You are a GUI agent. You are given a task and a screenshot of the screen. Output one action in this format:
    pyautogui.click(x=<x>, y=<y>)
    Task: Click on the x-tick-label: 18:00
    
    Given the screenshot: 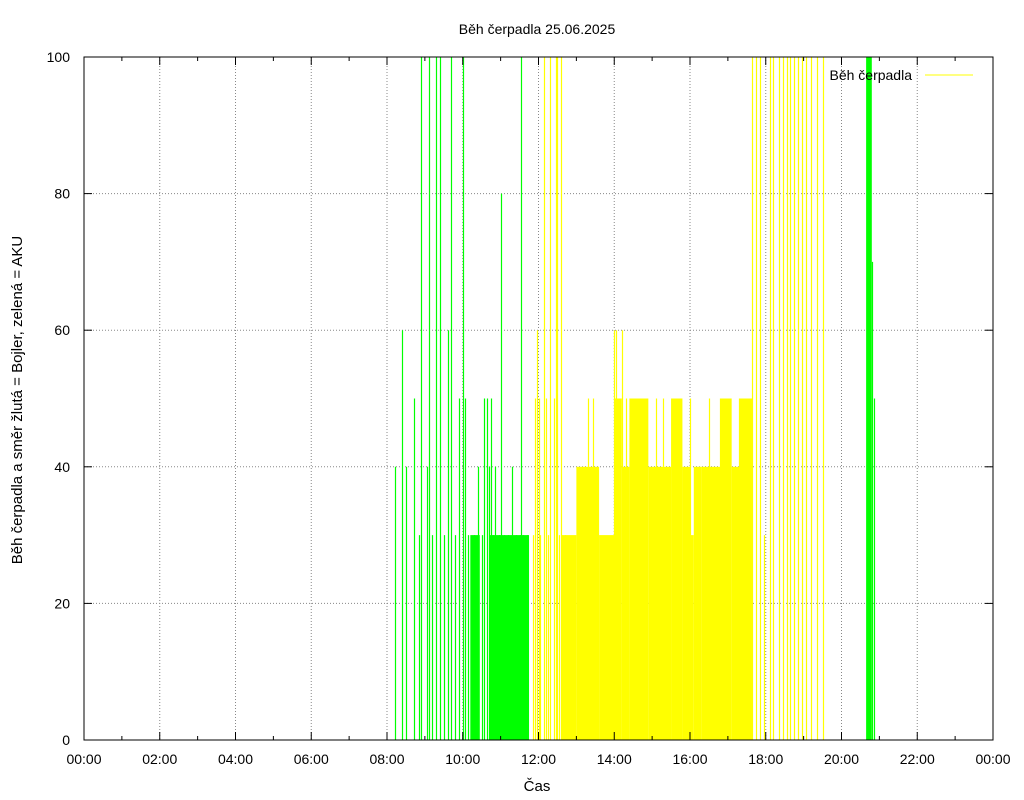 What is the action you would take?
    pyautogui.click(x=765, y=759)
    